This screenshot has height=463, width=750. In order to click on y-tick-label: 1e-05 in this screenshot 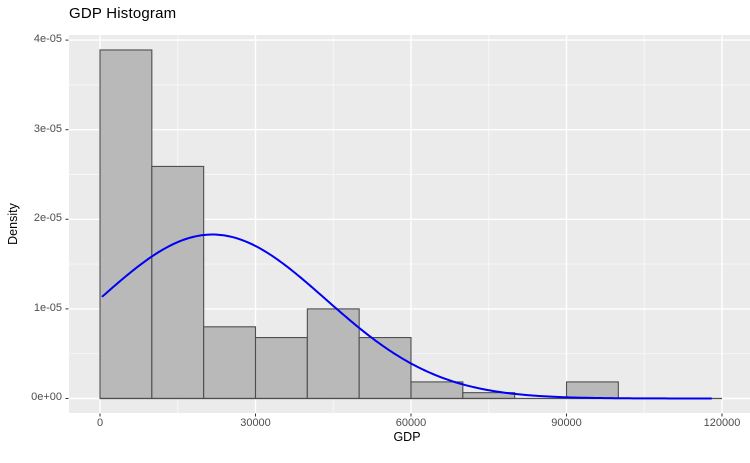, I will do `click(47, 307)`.